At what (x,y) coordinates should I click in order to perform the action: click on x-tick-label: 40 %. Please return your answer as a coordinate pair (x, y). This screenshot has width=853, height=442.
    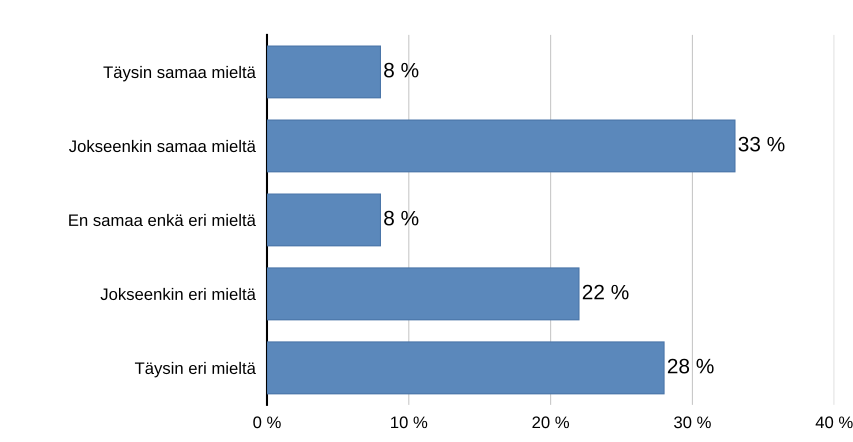
    Looking at the image, I should click on (834, 422).